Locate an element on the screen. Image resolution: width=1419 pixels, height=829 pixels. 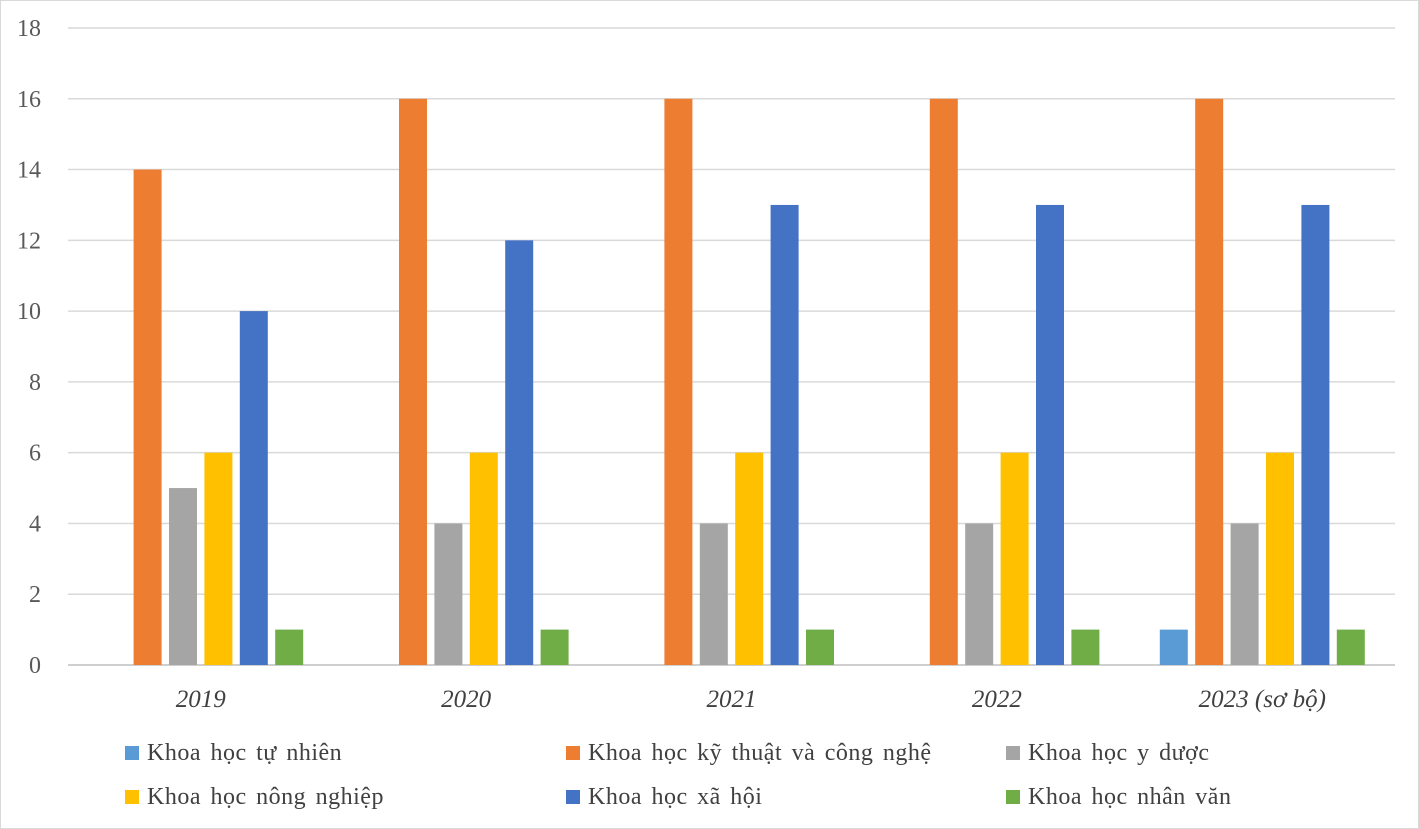
y-tick-label: 18 is located at coordinates (29, 29).